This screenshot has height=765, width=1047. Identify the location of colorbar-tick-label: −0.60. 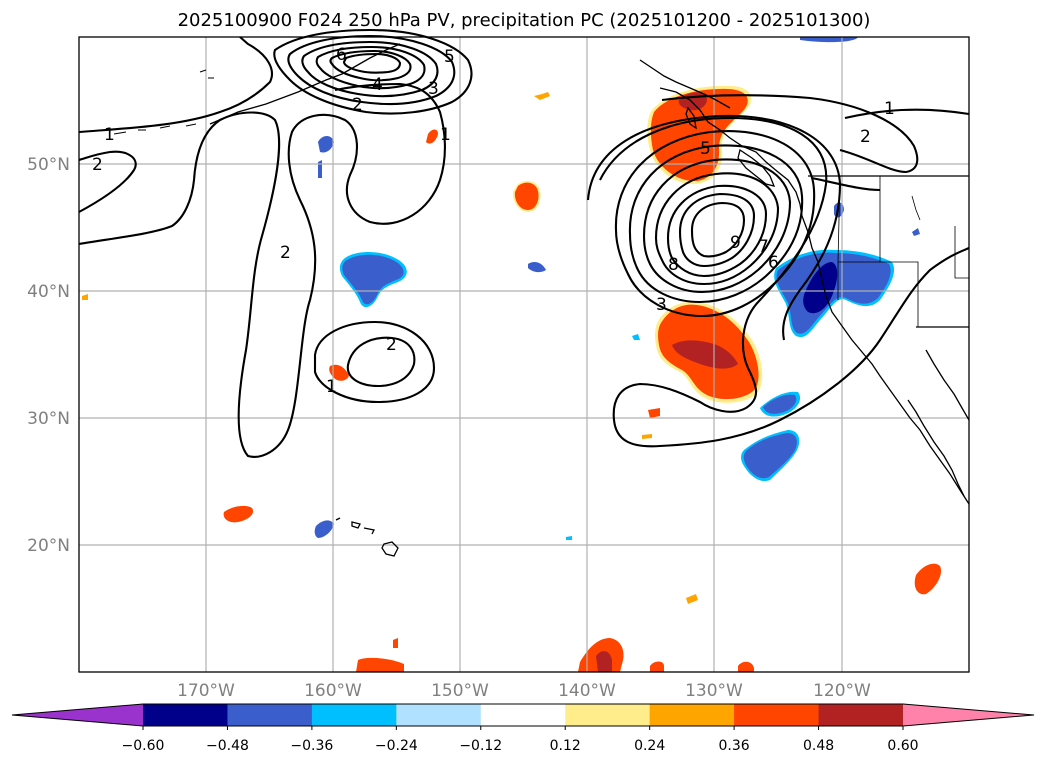
(143, 746).